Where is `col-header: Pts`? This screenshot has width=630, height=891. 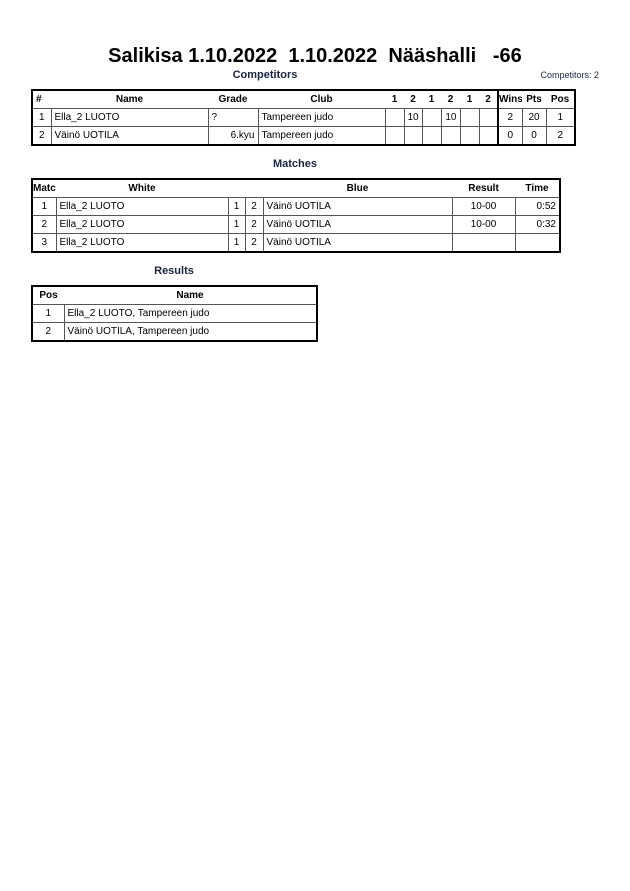
col-header: Pts is located at coordinates (534, 99).